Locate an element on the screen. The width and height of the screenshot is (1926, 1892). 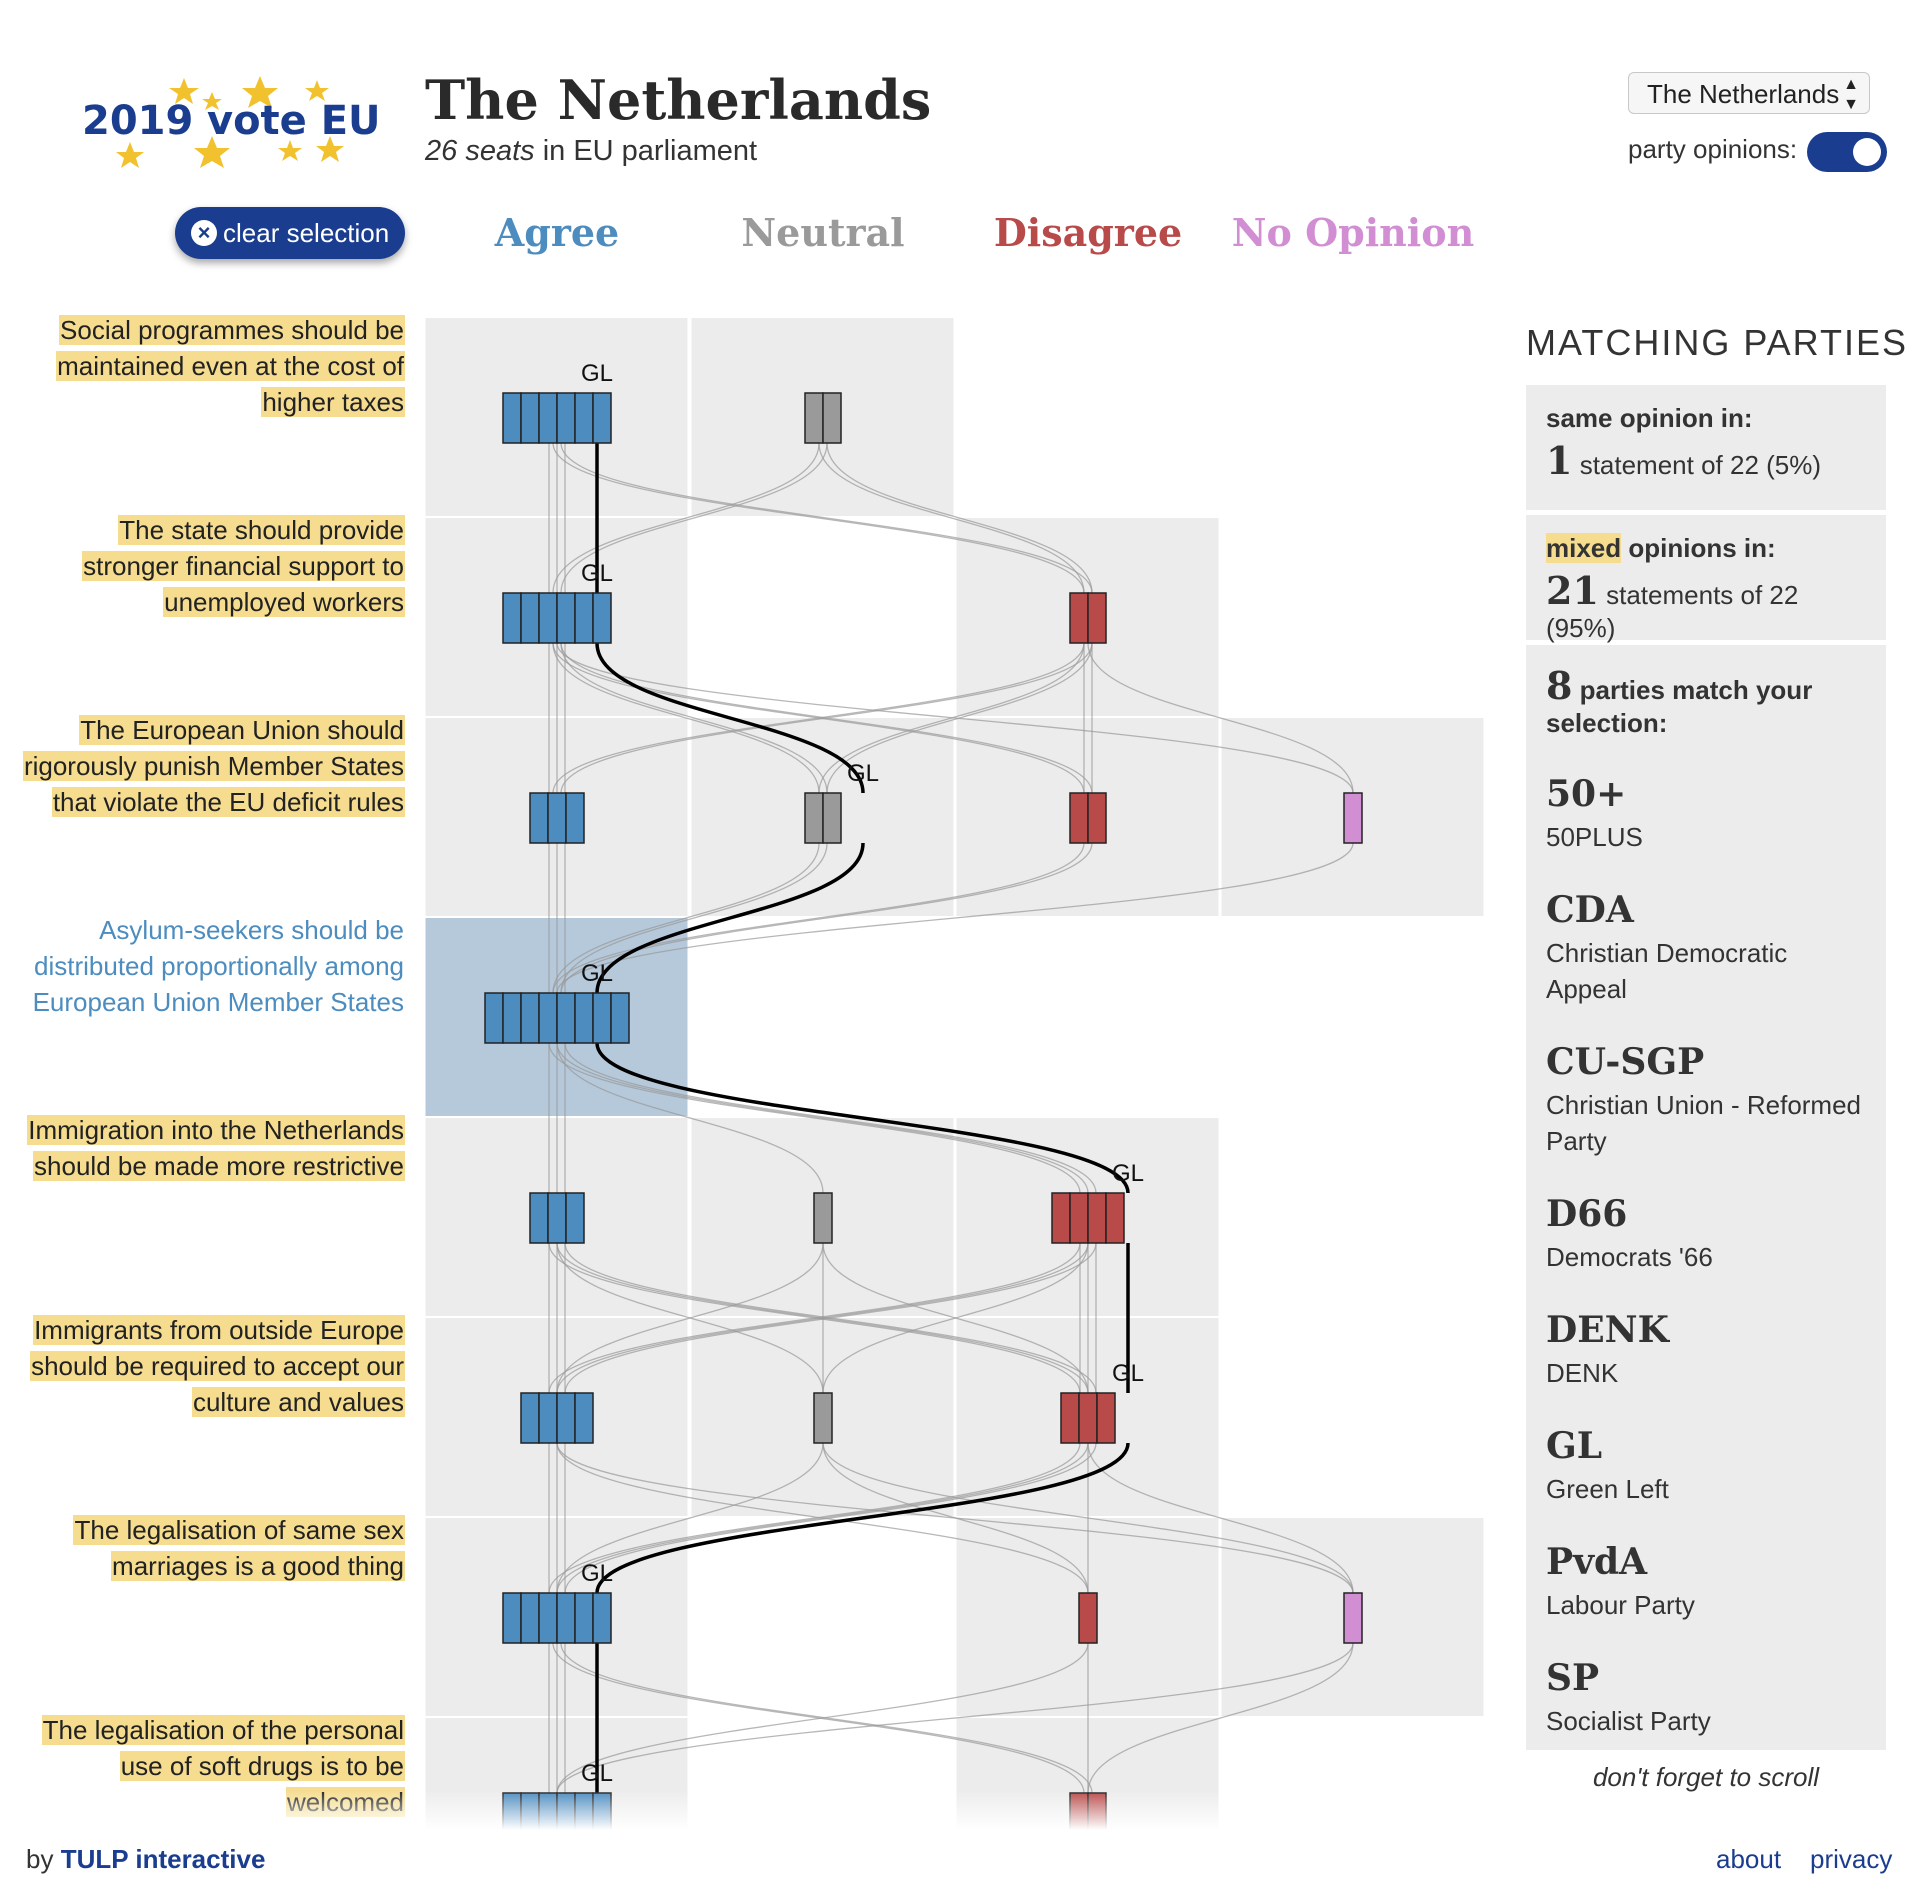
country-select: The Netherlands ▲ ▼ is located at coordinates (1749, 93).